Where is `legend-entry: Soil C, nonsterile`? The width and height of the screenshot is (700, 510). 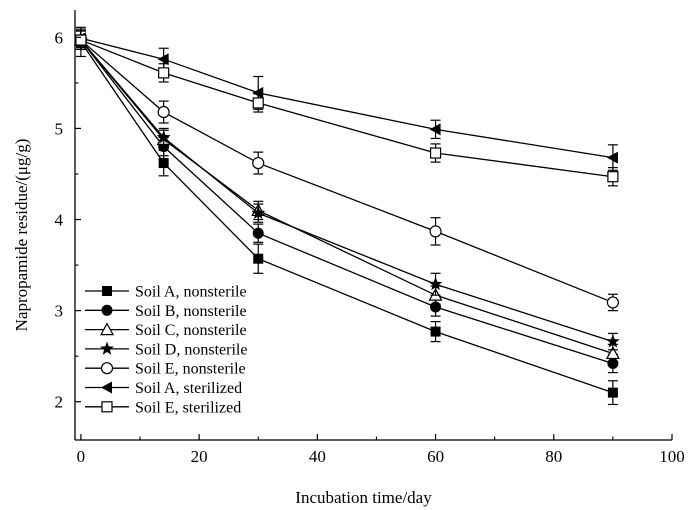
legend-entry: Soil C, nonsterile is located at coordinates (166, 330).